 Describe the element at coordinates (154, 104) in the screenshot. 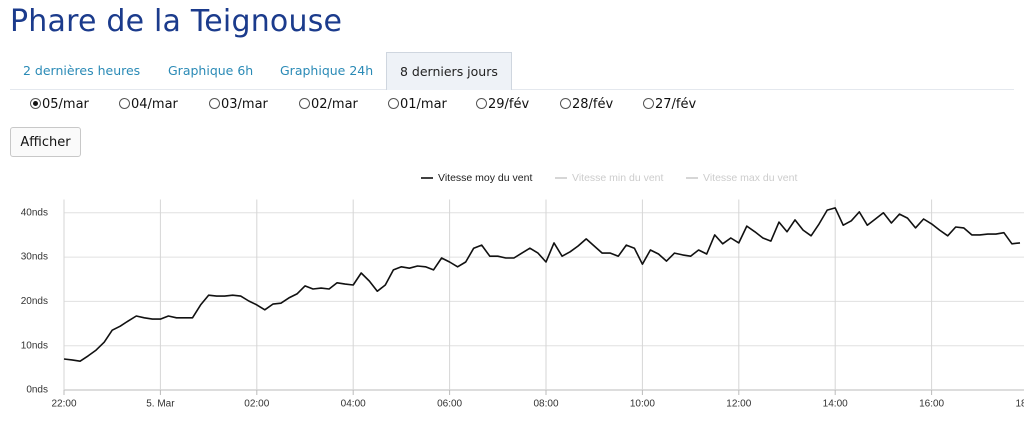

I see `radio-label: 04/mar` at that location.